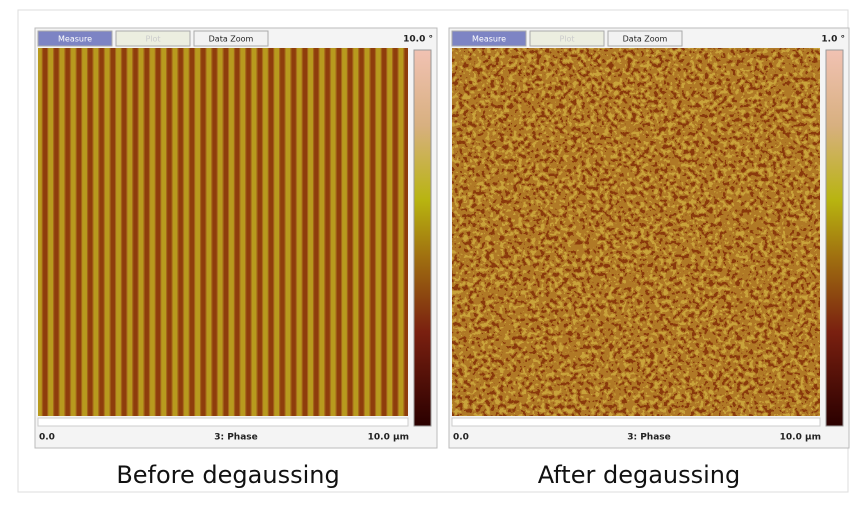 The width and height of the screenshot is (858, 506). I want to click on scale-max: 1.0 °, so click(833, 40).